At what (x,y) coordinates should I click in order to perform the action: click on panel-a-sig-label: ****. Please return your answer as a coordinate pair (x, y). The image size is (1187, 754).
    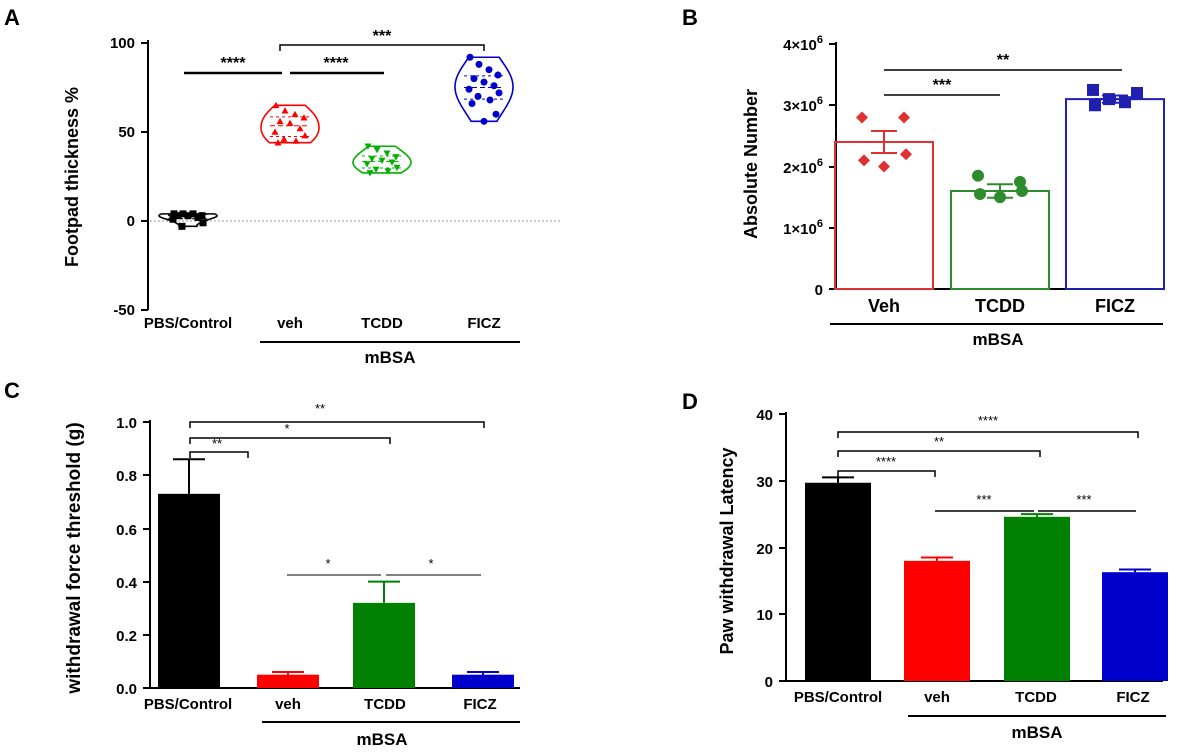
    Looking at the image, I should click on (234, 63).